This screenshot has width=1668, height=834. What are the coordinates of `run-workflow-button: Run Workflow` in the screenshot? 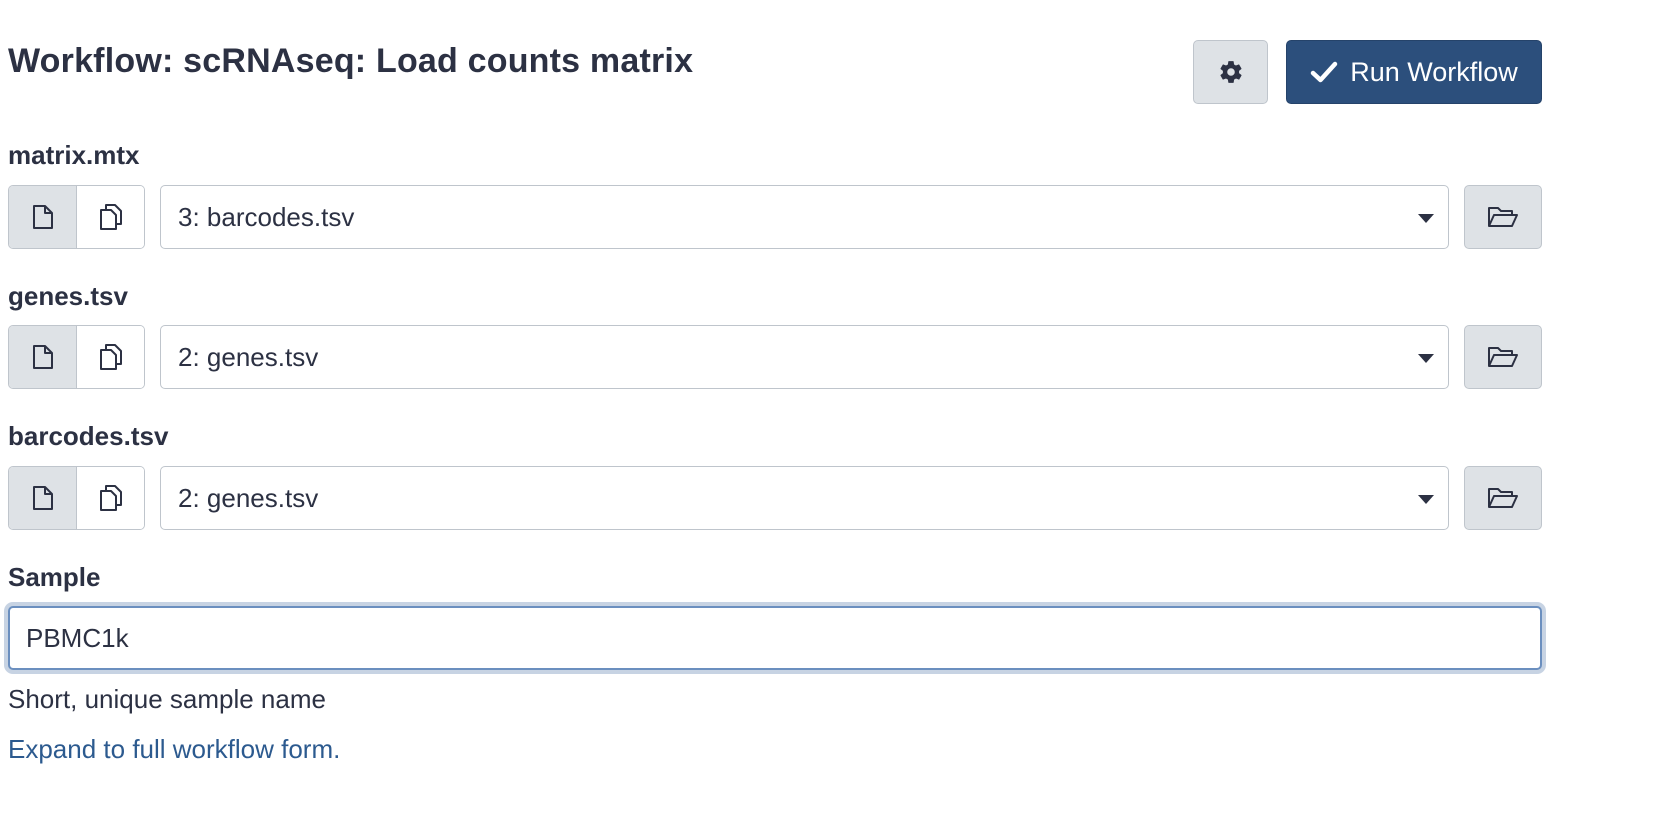 It's located at (1414, 72).